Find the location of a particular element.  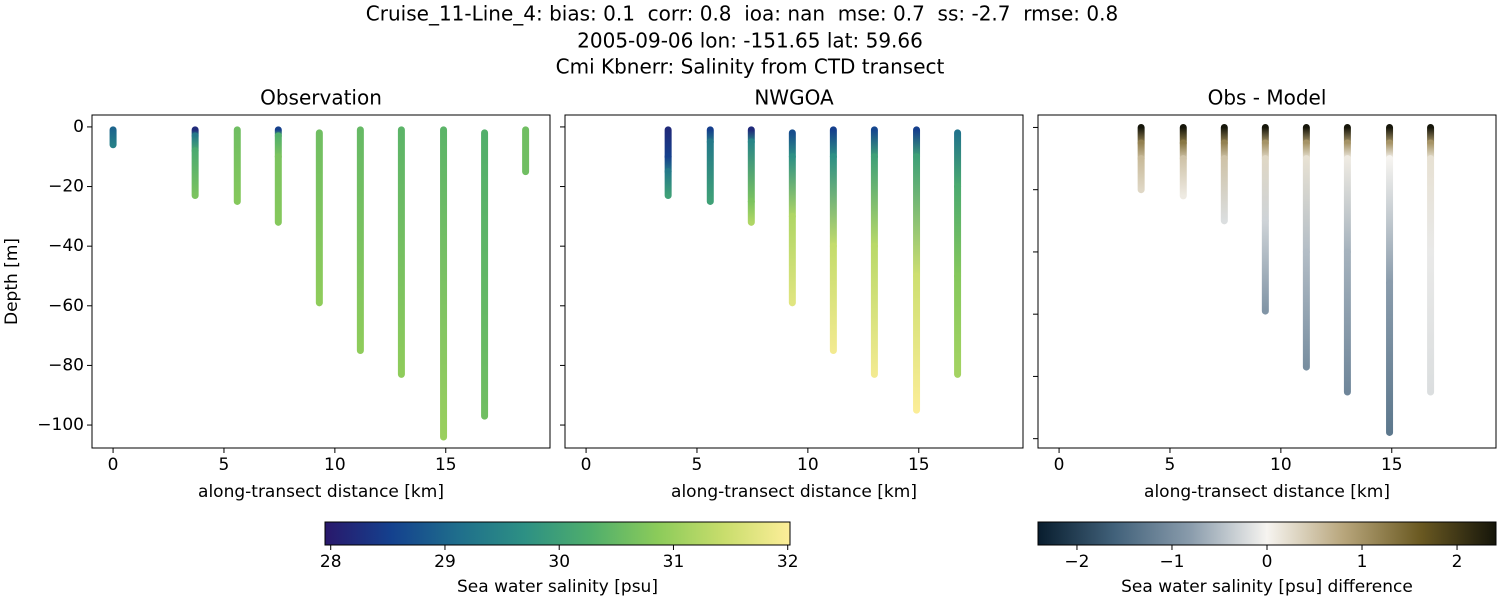

y-axis-label: Depth [m] is located at coordinates (12, 281).